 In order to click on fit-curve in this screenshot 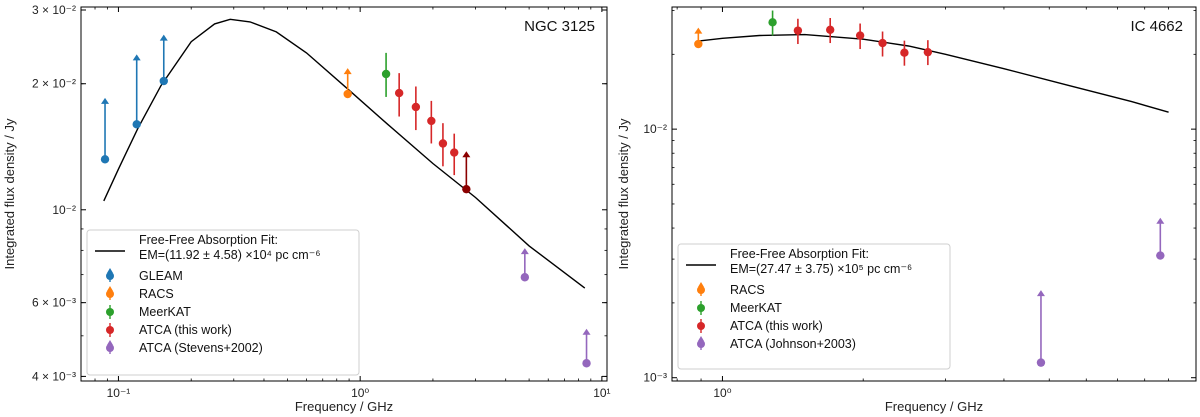, I will do `click(933, 73)`.